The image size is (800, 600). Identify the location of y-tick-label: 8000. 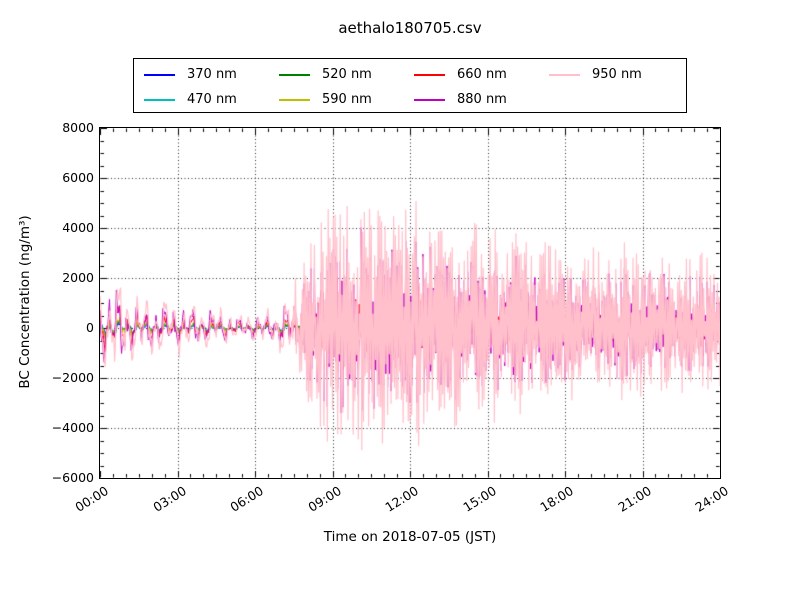
(78, 127).